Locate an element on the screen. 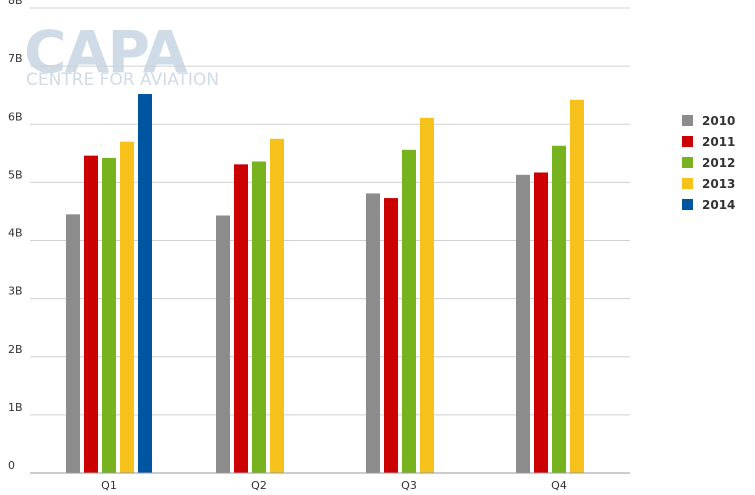 The image size is (755, 495). legend-swatch-2010 is located at coordinates (687, 120).